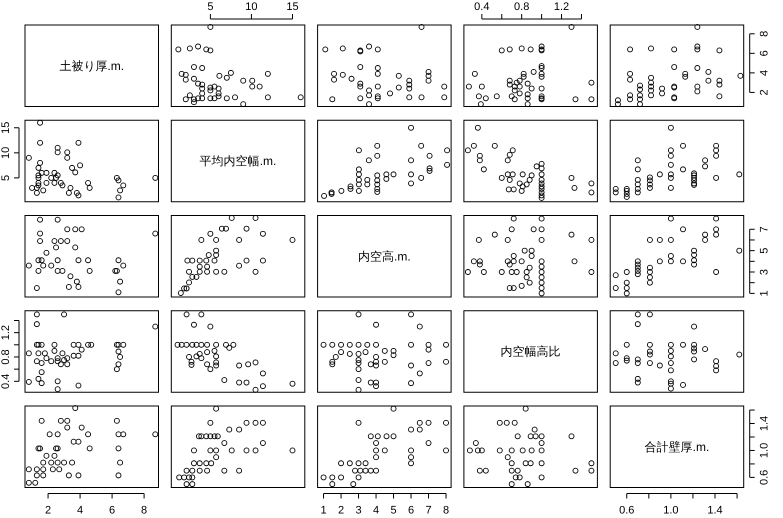 Image resolution: width=783 pixels, height=518 pixels. What do you see at coordinates (446, 510) in the screenshot?
I see `x-tick-label: 8` at bounding box center [446, 510].